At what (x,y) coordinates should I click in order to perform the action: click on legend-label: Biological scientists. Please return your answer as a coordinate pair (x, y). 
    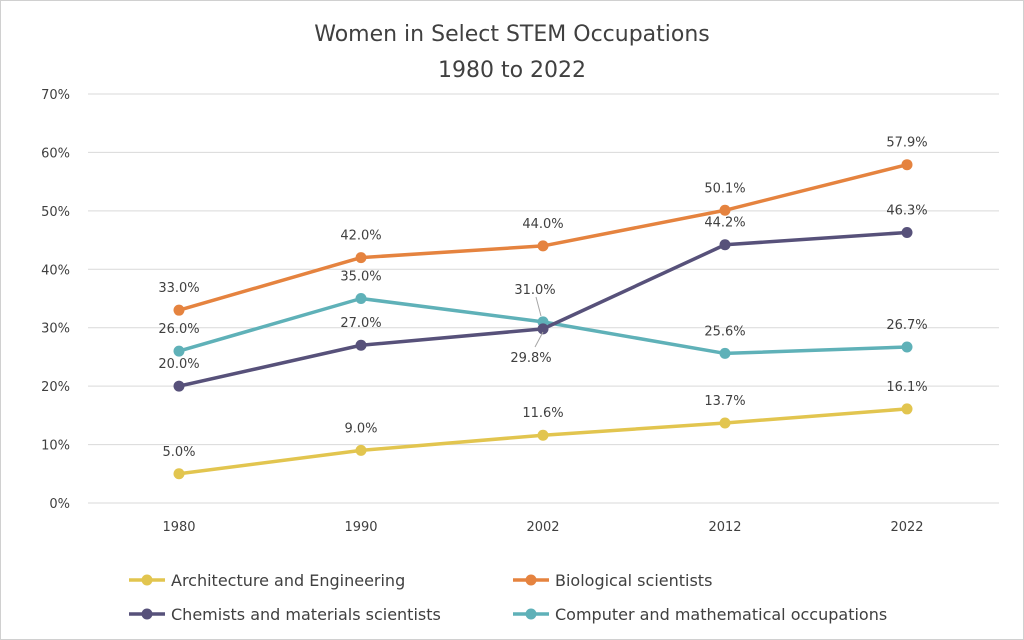
    Looking at the image, I should click on (633, 580).